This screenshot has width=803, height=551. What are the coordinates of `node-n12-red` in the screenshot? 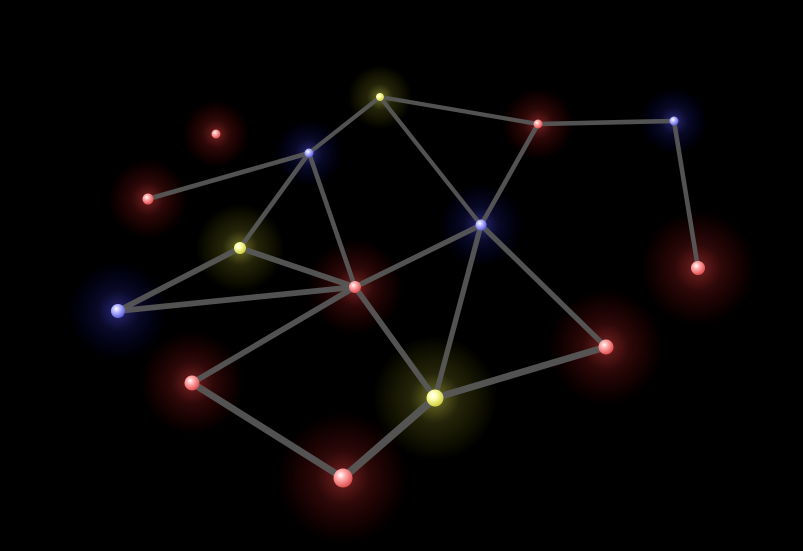 It's located at (192, 383).